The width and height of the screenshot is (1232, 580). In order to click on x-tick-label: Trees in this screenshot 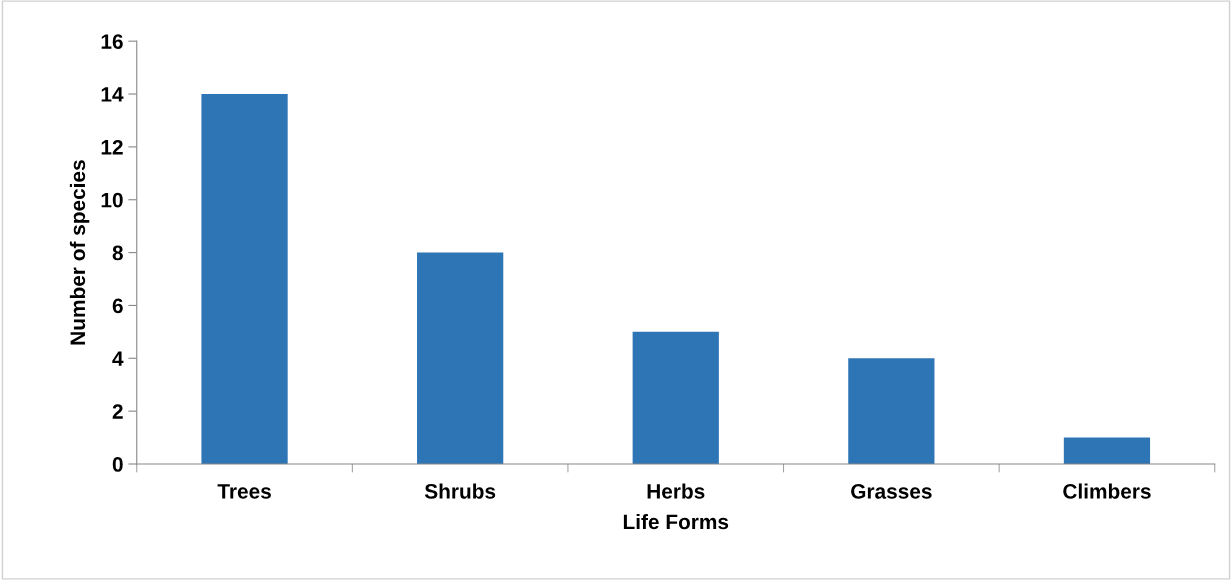, I will do `click(244, 491)`.